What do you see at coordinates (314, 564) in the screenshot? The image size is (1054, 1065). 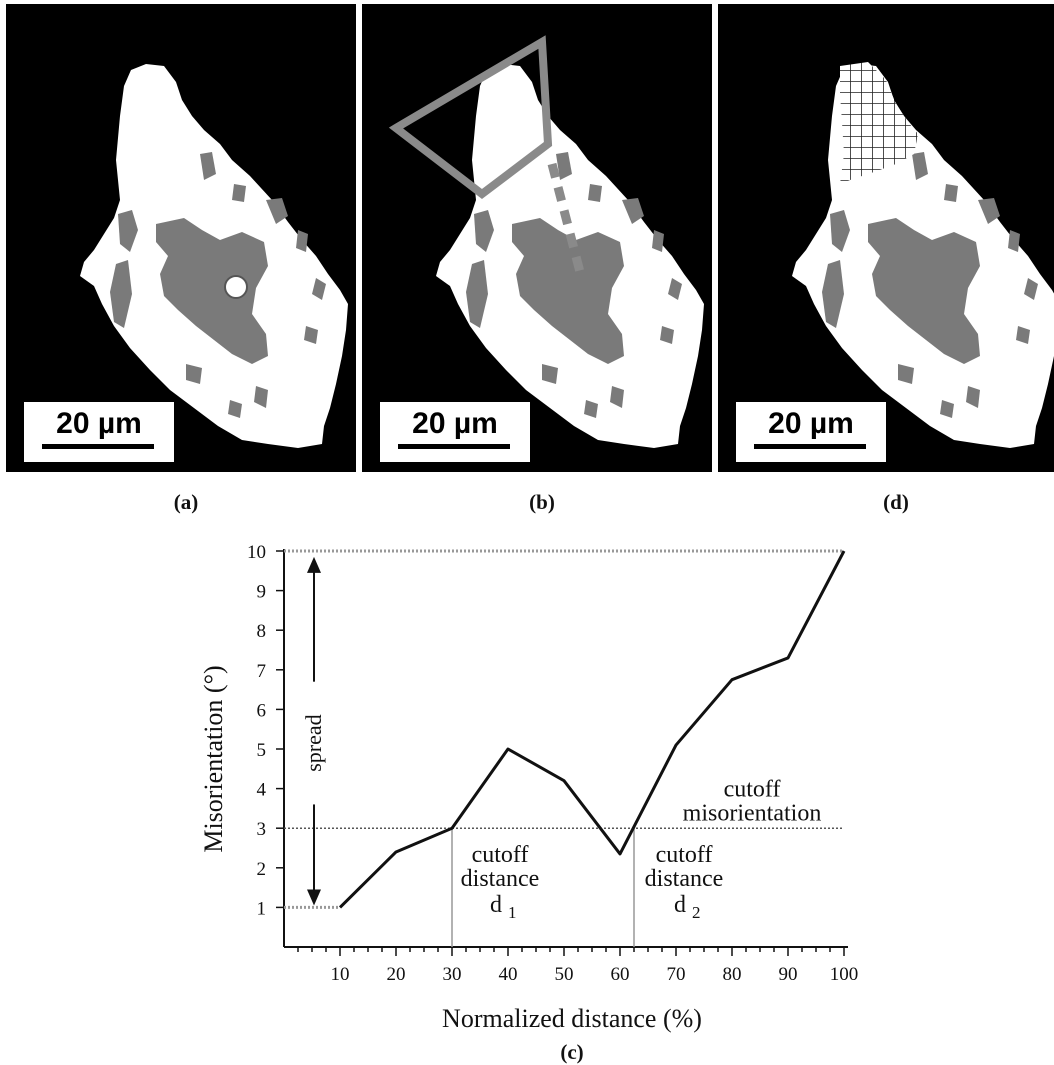 I see `spread-arrowhead-up` at bounding box center [314, 564].